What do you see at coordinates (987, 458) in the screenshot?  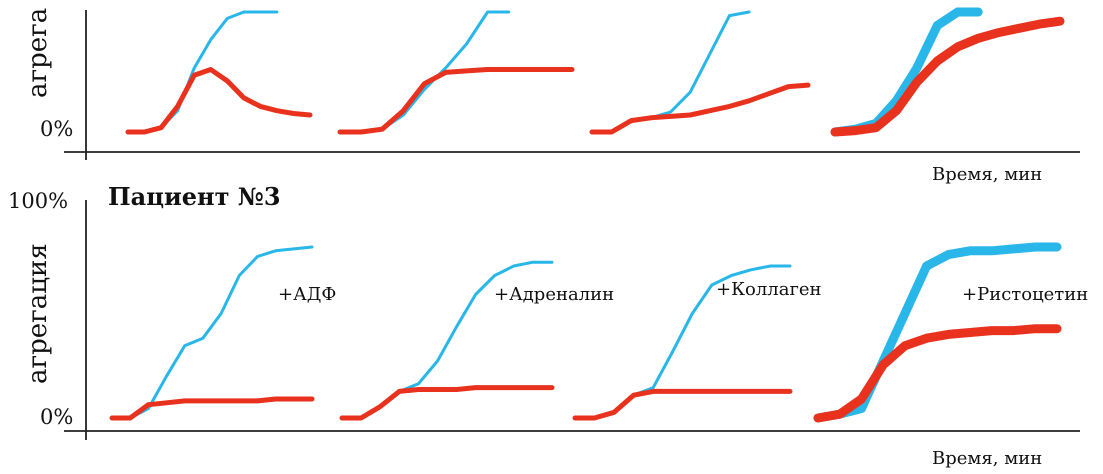 I see `bottom-x-axis-label: Время, мин` at bounding box center [987, 458].